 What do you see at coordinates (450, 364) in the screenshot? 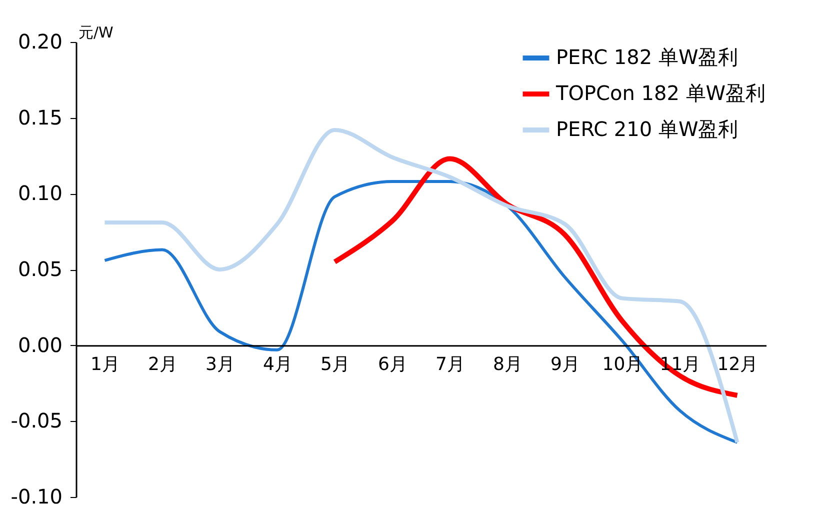
I see `x-tick-label: 7月` at bounding box center [450, 364].